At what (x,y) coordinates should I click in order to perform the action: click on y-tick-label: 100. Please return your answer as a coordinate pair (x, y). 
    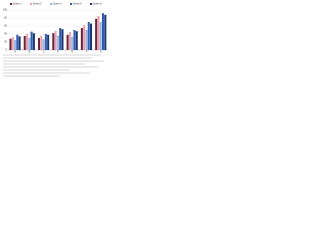
    Looking at the image, I should click on (5, 10).